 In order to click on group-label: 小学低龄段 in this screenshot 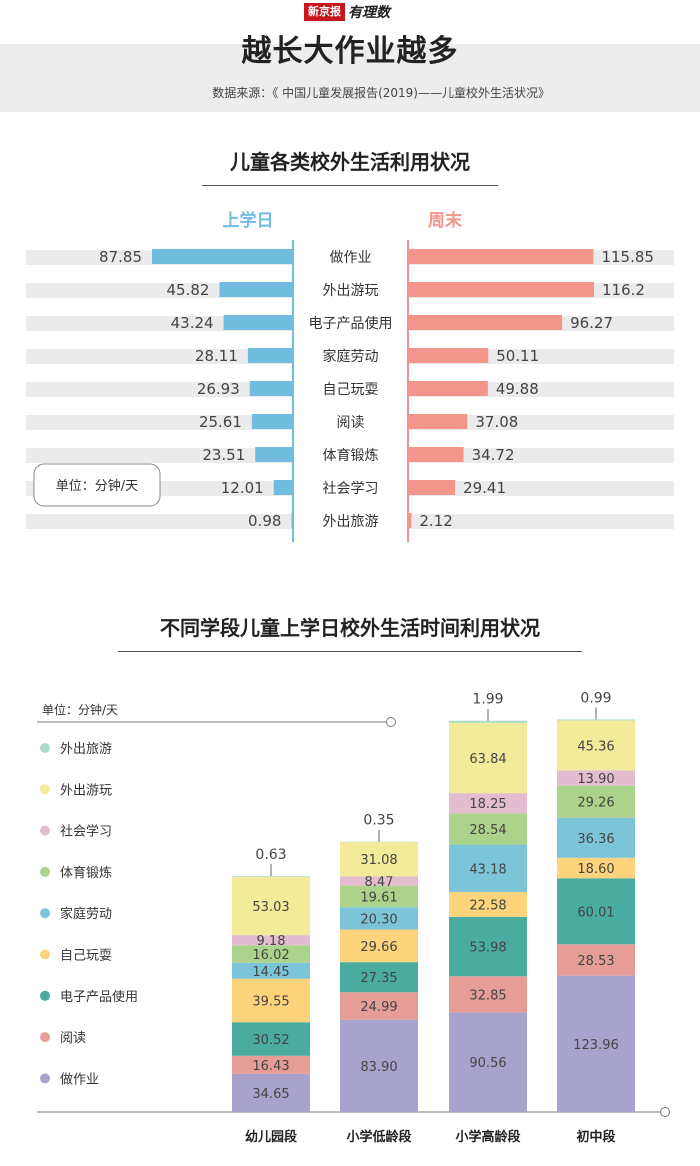, I will do `click(378, 1137)`.